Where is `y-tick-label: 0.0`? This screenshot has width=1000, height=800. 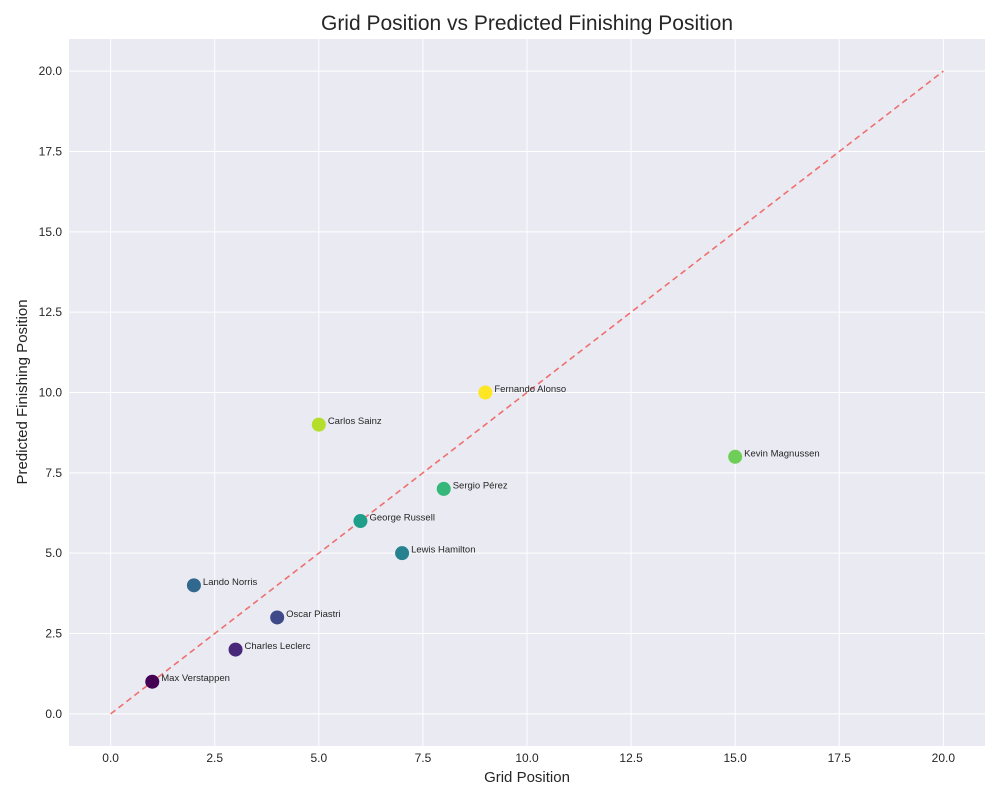
y-tick-label: 0.0 is located at coordinates (53, 714).